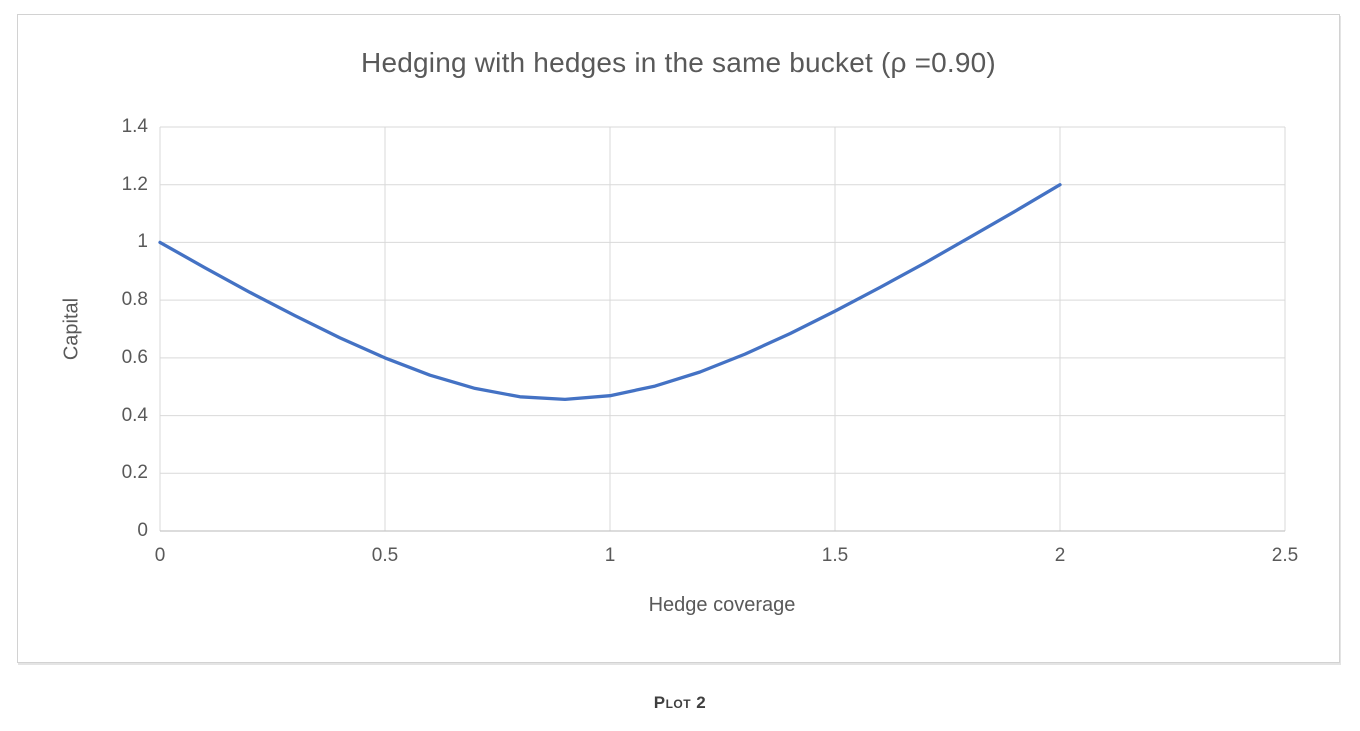 The image size is (1360, 731). Describe the element at coordinates (160, 555) in the screenshot. I see `x-tick-label: 0` at that location.